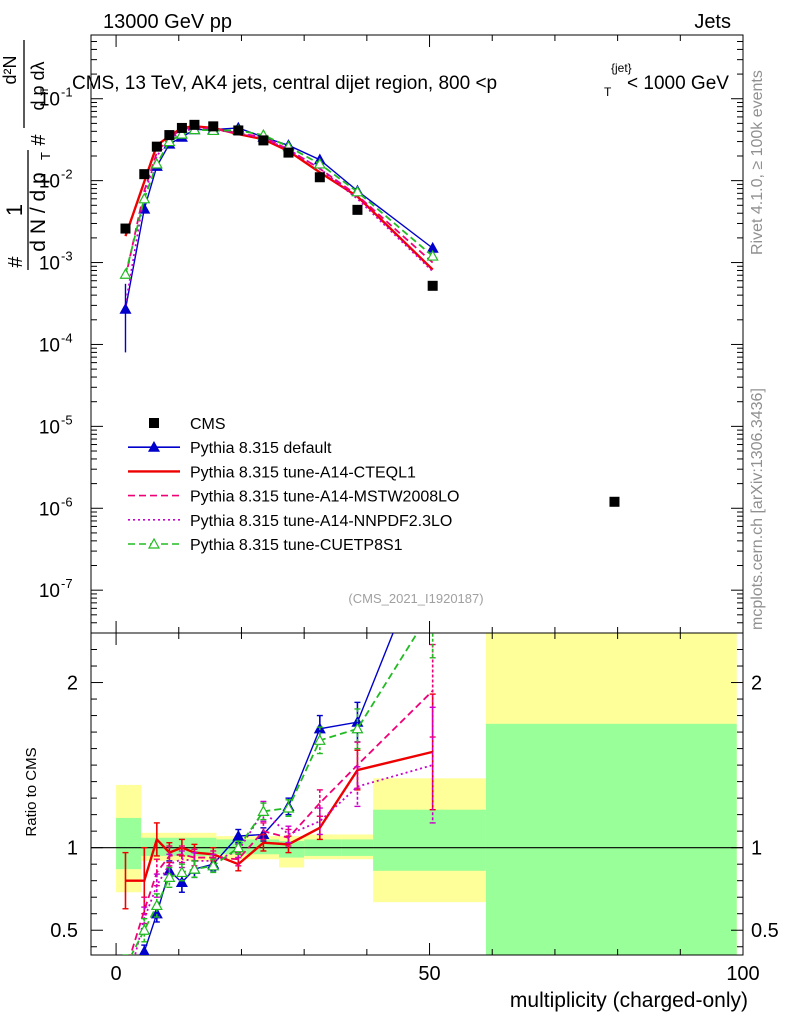 This screenshot has width=786, height=1024. I want to click on y-tick-exponent: -2, so click(67, 174).